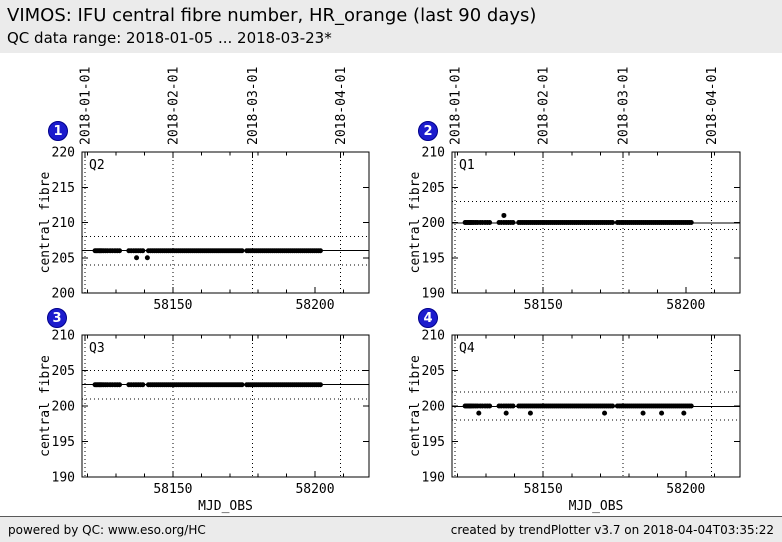 The height and width of the screenshot is (542, 782). Describe the element at coordinates (57, 318) in the screenshot. I see `panel-badge-3: 3` at that location.